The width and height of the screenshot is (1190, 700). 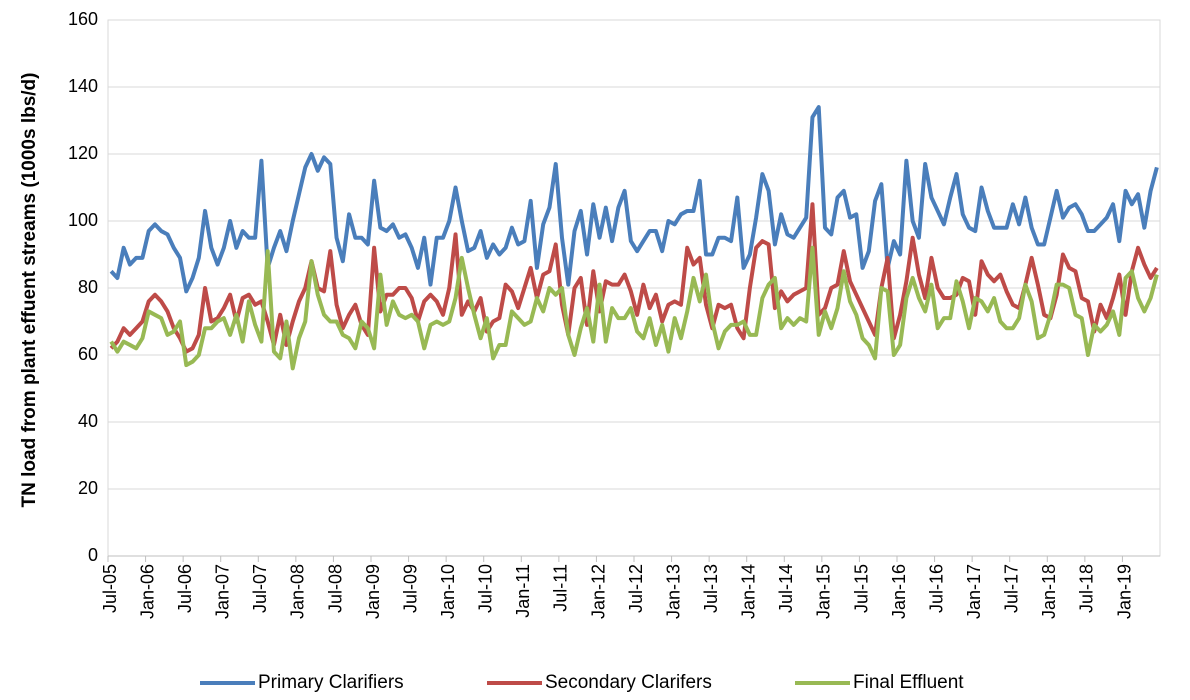 I want to click on y-tick-label: 120, so click(x=83, y=153).